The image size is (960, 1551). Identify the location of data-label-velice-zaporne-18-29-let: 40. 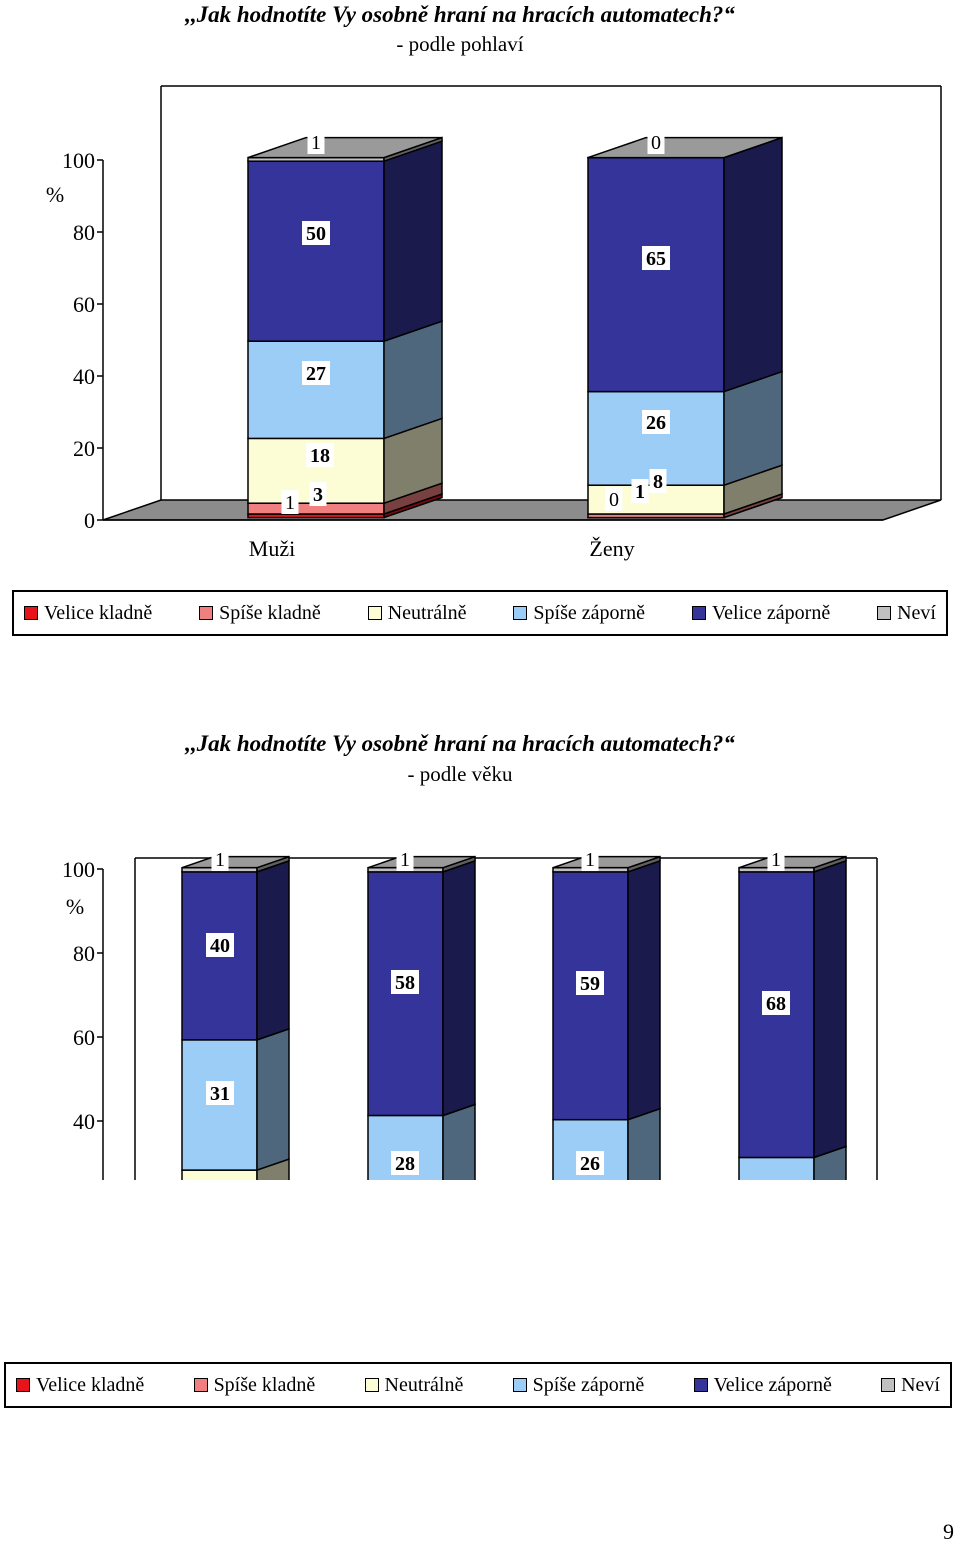
(220, 946).